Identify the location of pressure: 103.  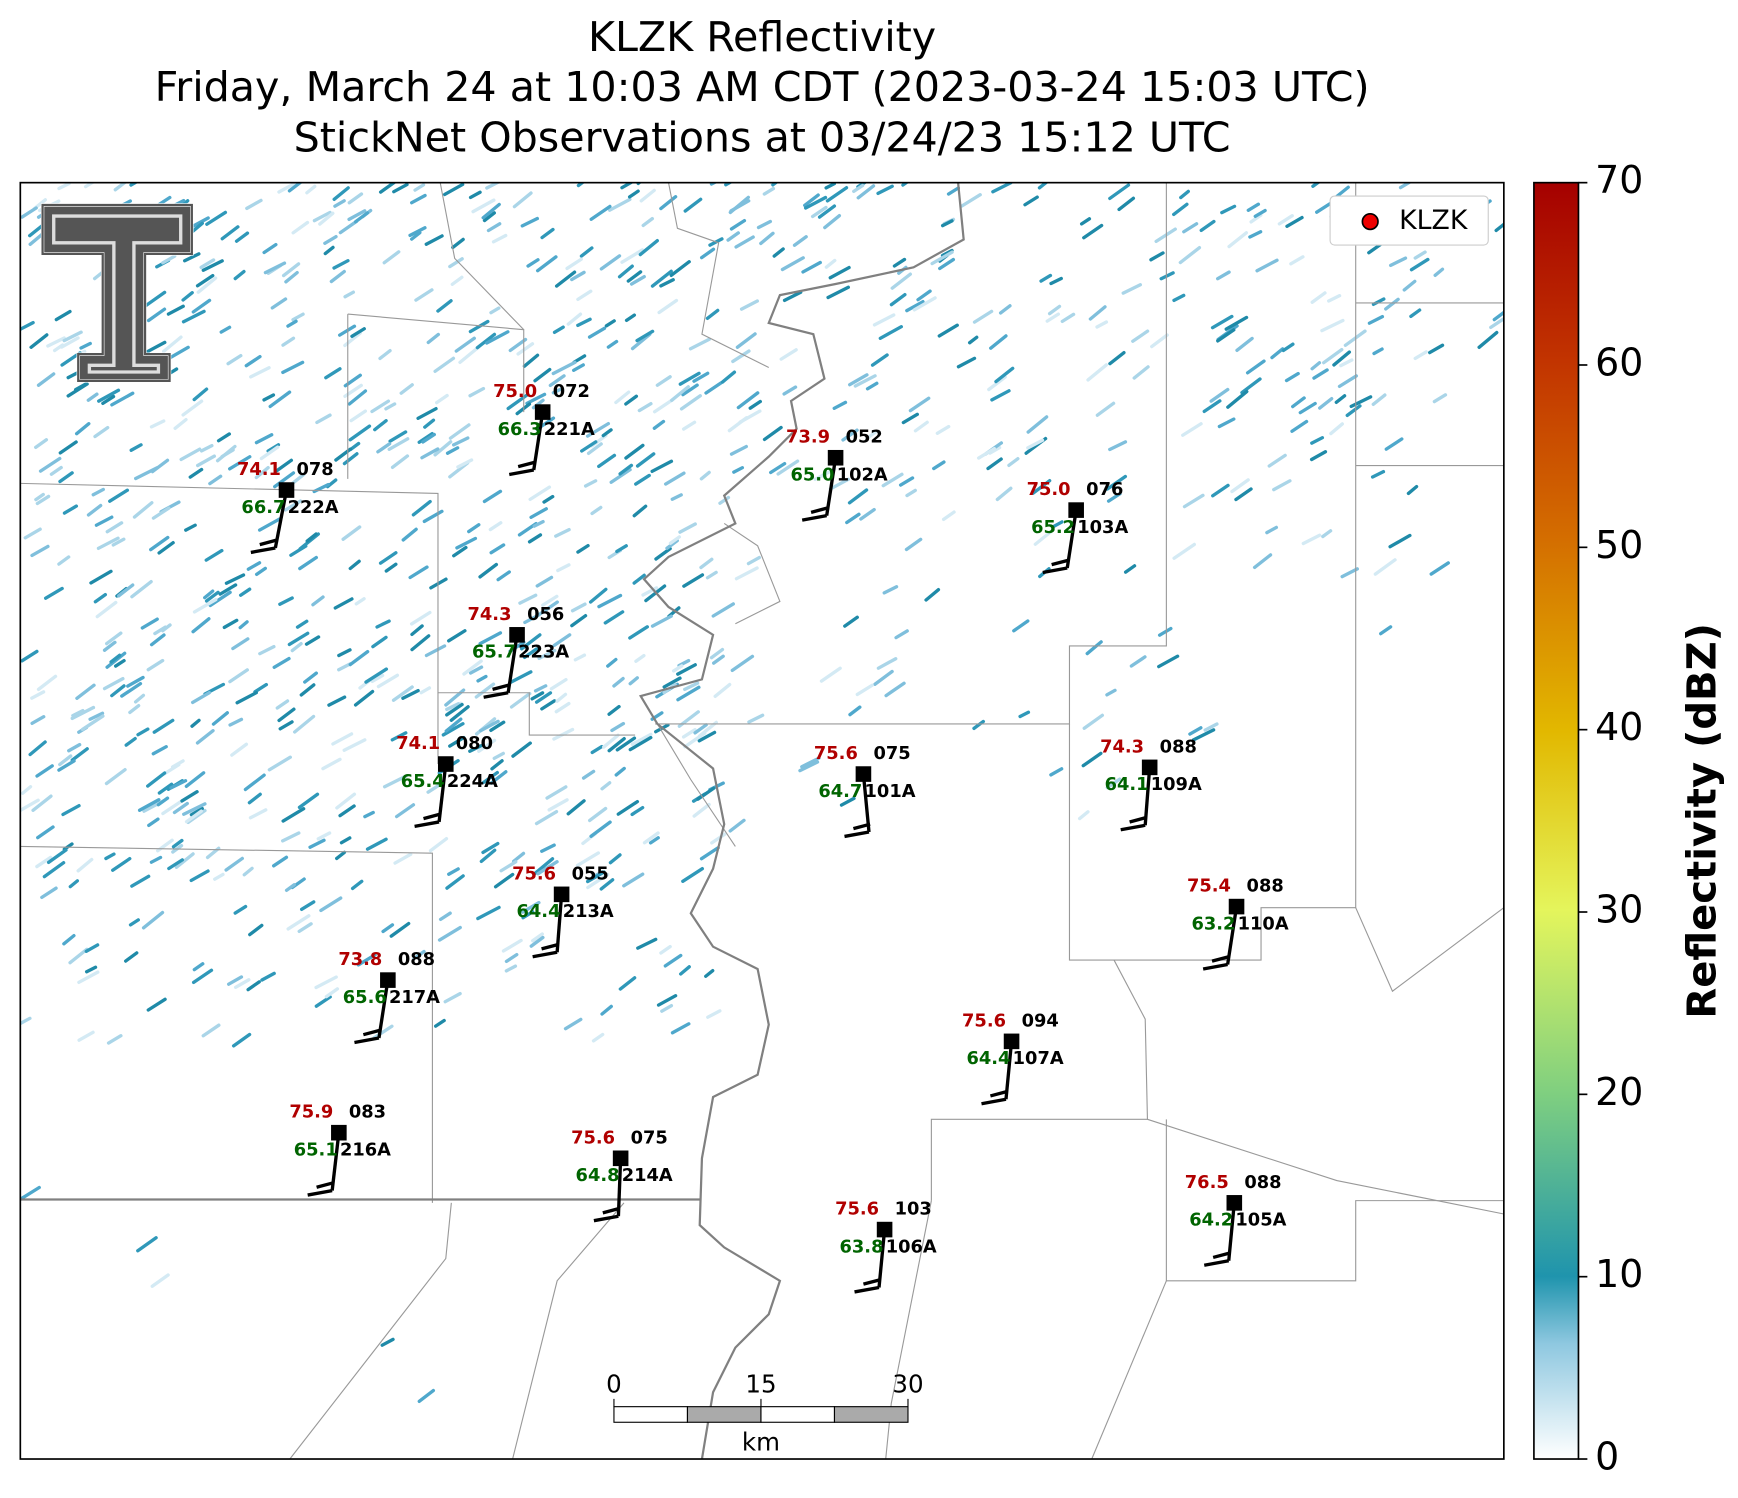
(913, 1209).